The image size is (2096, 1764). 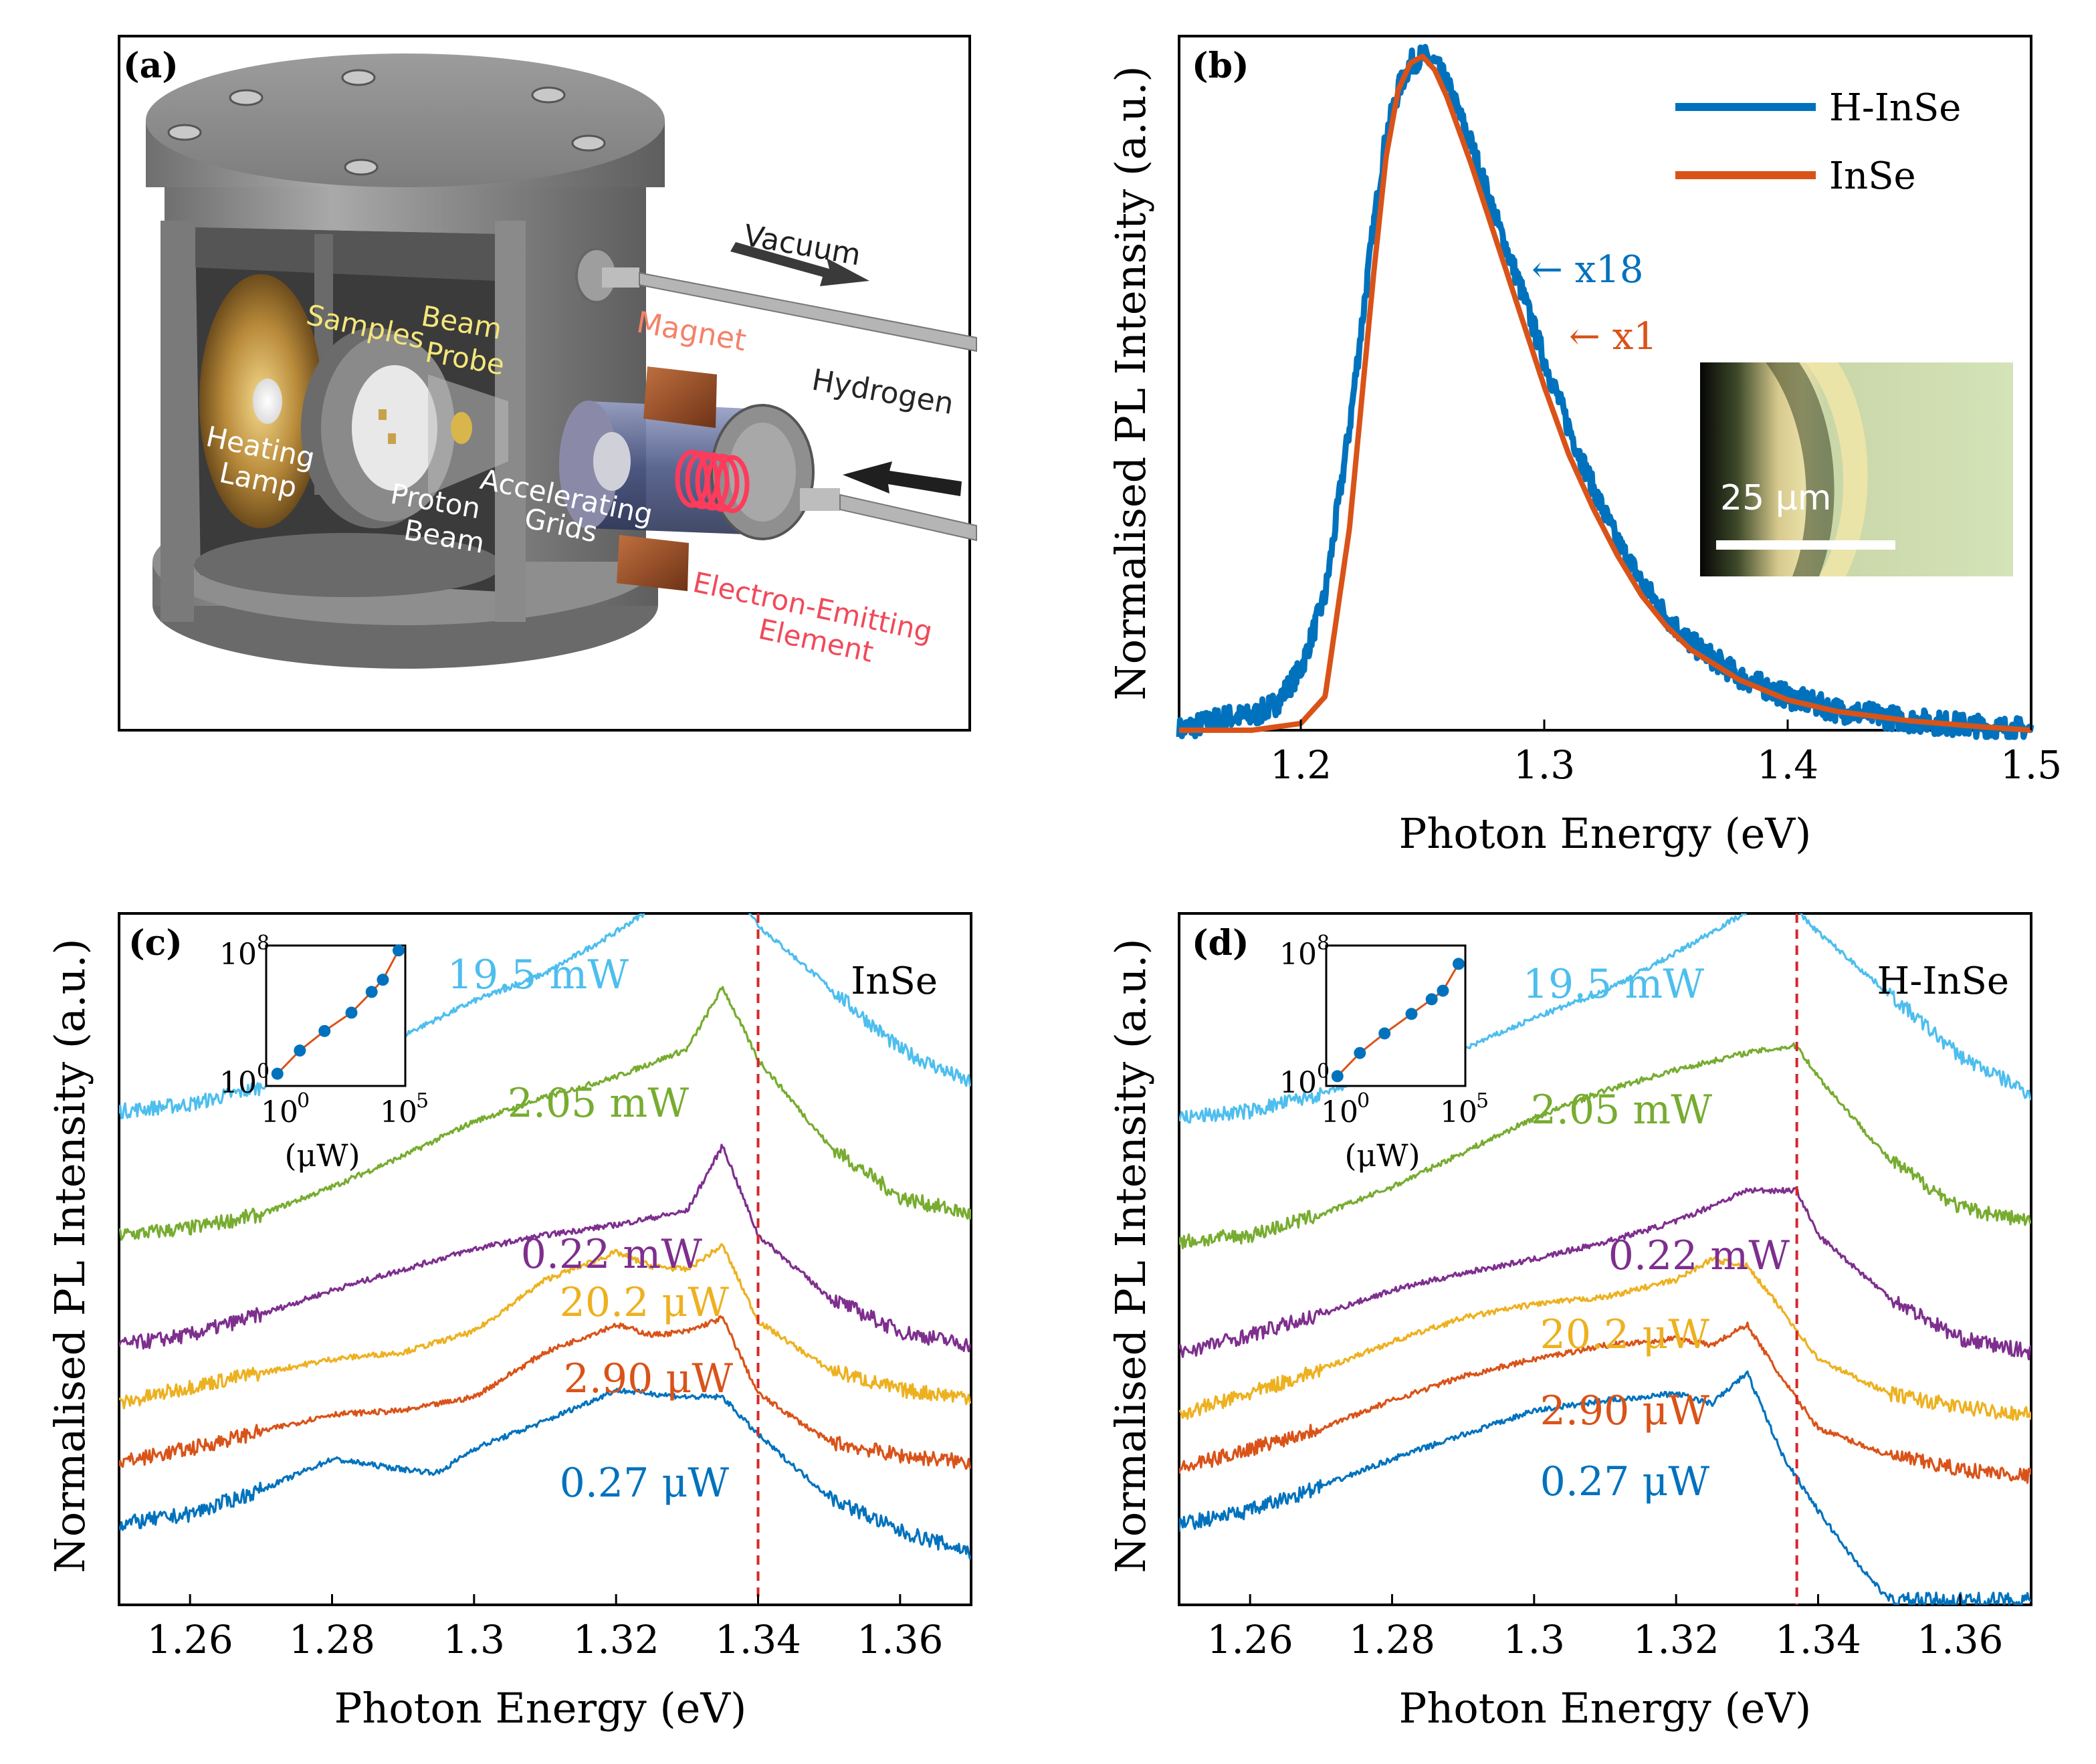 What do you see at coordinates (1805, 545) in the screenshot?
I see `scale-bar` at bounding box center [1805, 545].